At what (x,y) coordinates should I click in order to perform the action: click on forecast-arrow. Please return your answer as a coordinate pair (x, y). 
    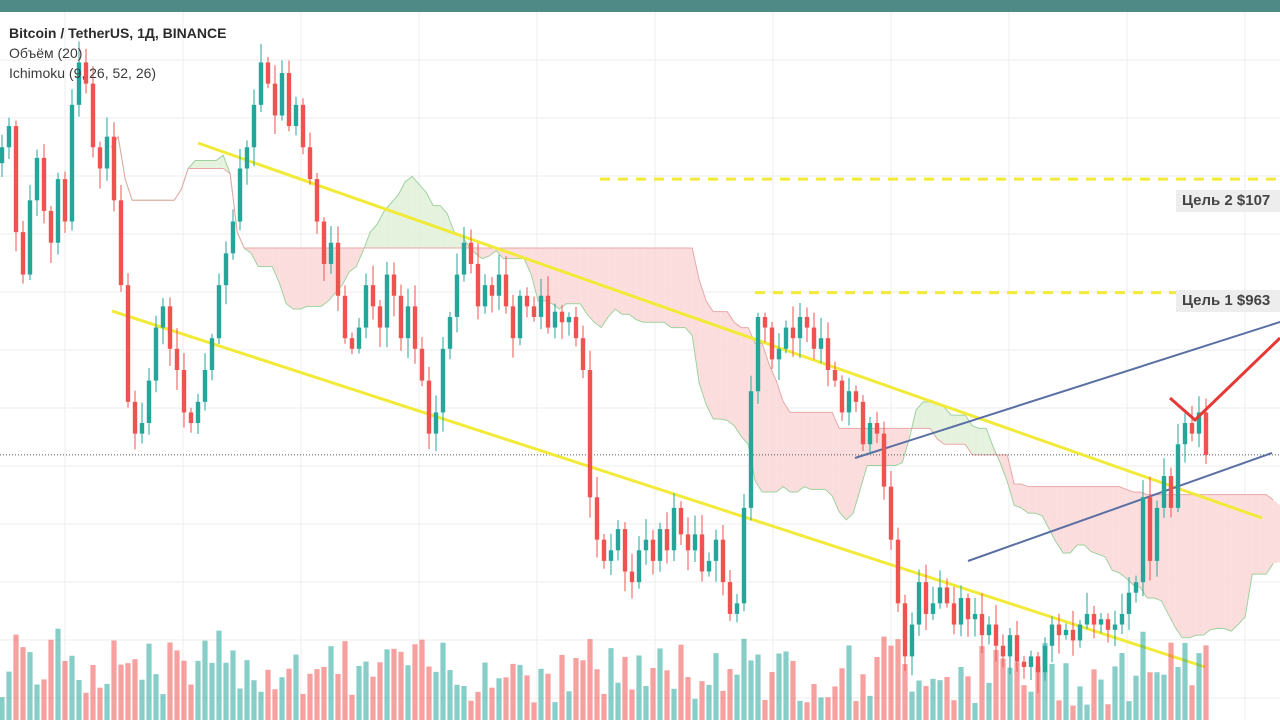
    Looking at the image, I should click on (1224, 379).